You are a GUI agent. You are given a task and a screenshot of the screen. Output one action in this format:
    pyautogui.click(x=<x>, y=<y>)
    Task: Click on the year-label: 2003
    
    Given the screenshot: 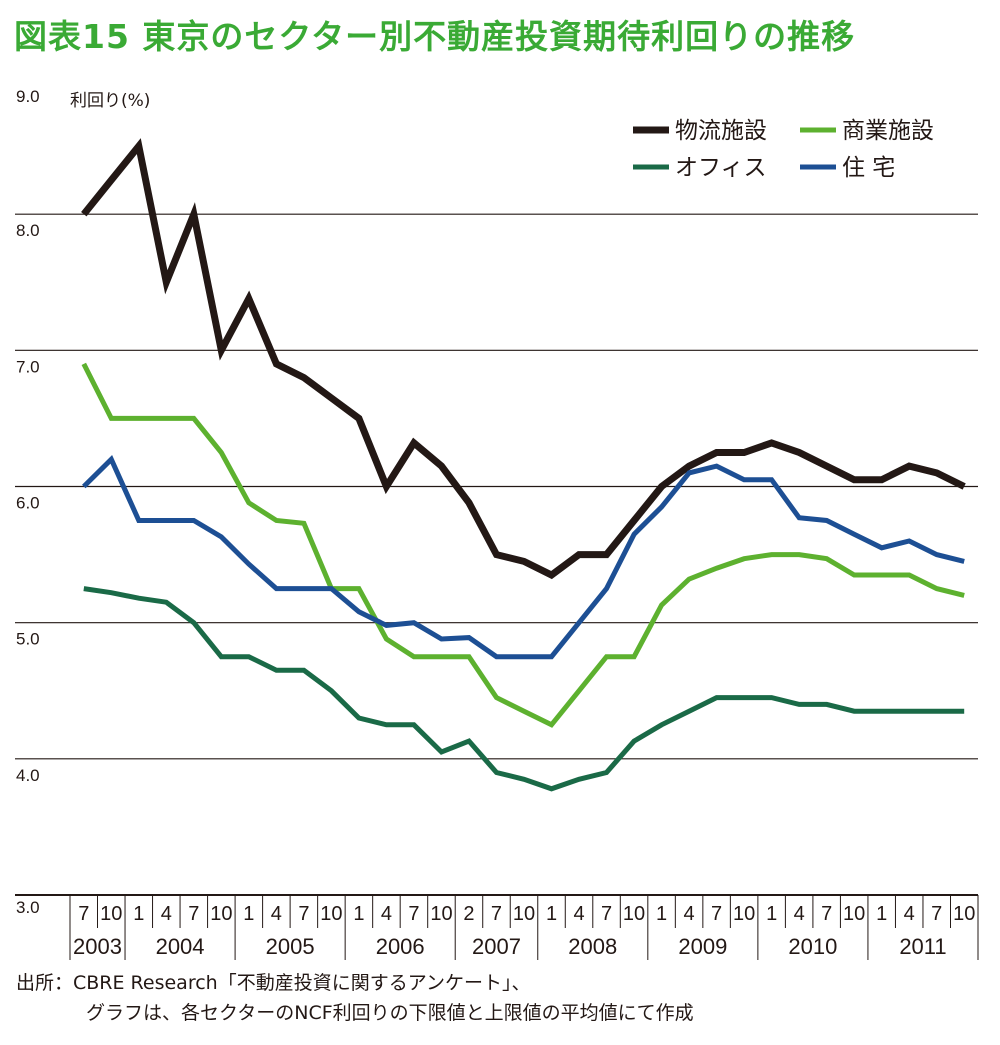 What is the action you would take?
    pyautogui.click(x=97, y=946)
    